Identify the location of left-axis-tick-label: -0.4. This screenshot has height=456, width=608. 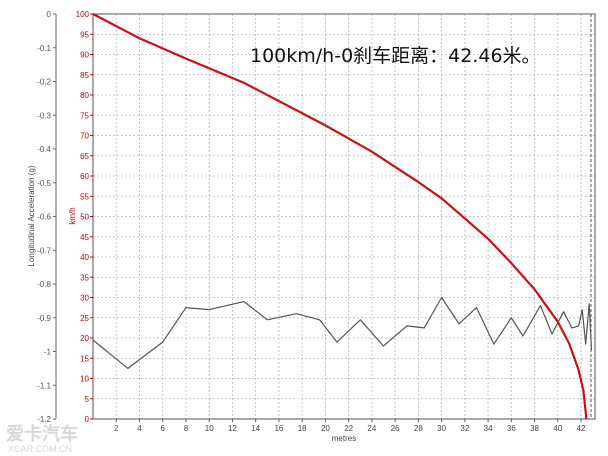
(44, 149).